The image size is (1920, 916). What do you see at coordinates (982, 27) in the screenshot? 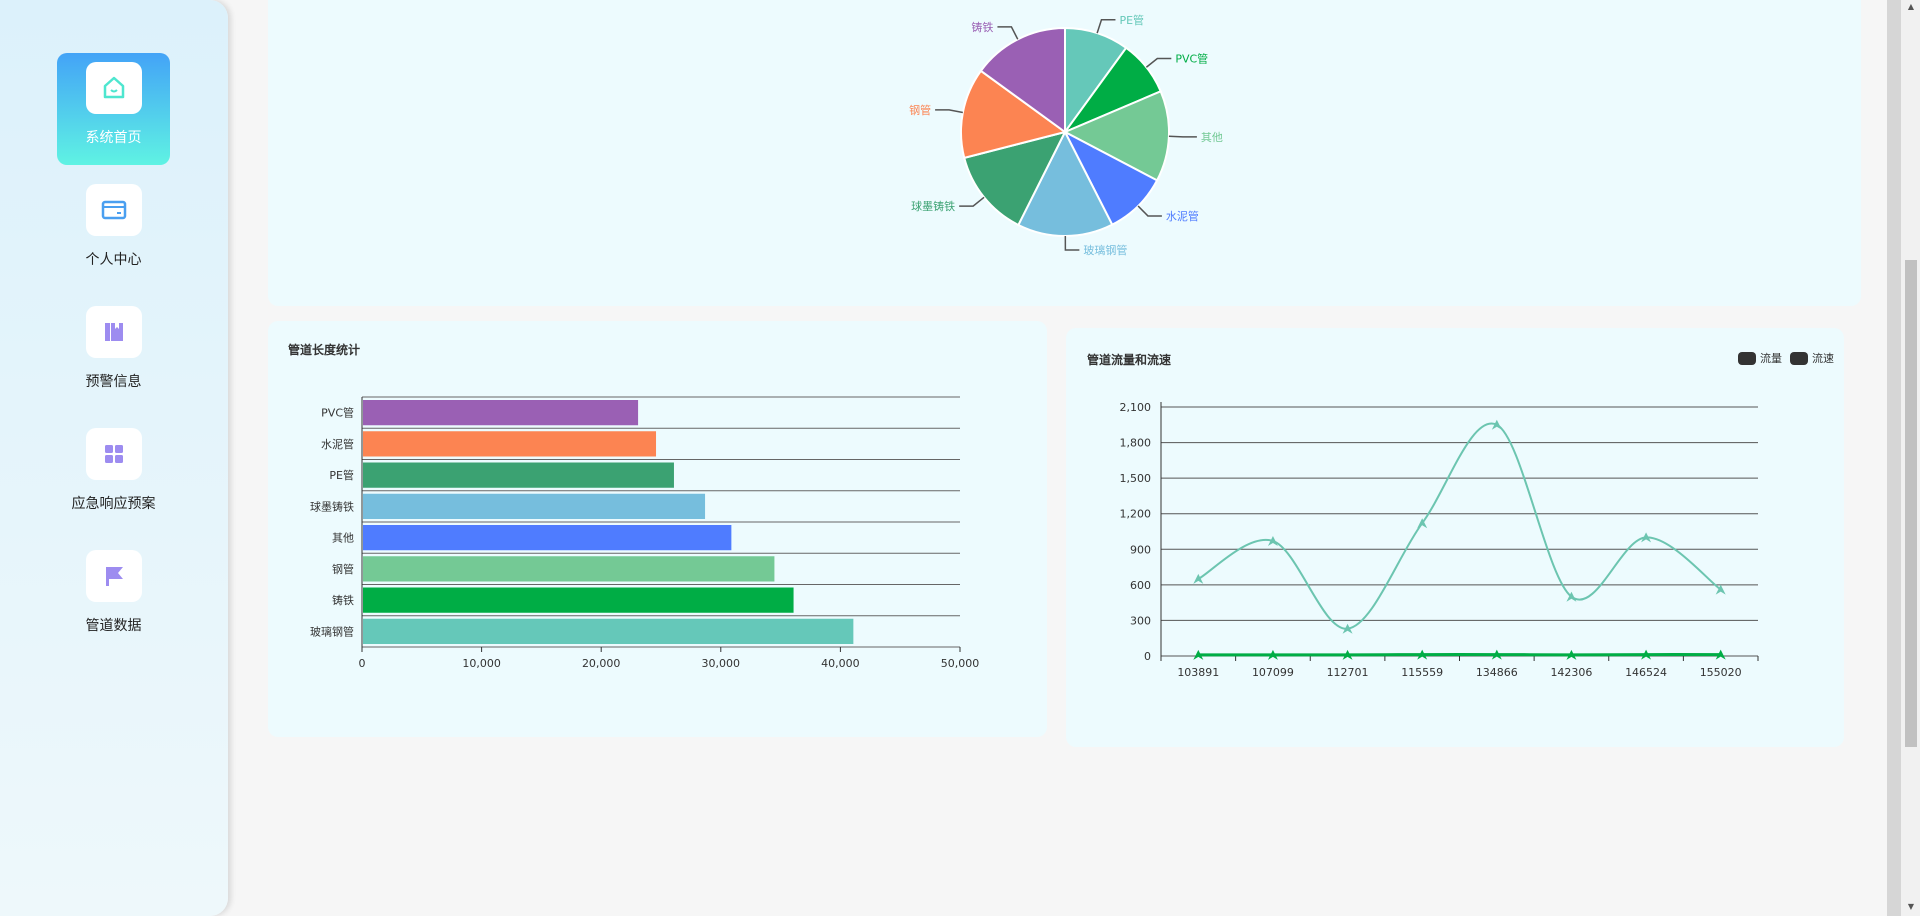
I see `pie-label: 铸铁` at bounding box center [982, 27].